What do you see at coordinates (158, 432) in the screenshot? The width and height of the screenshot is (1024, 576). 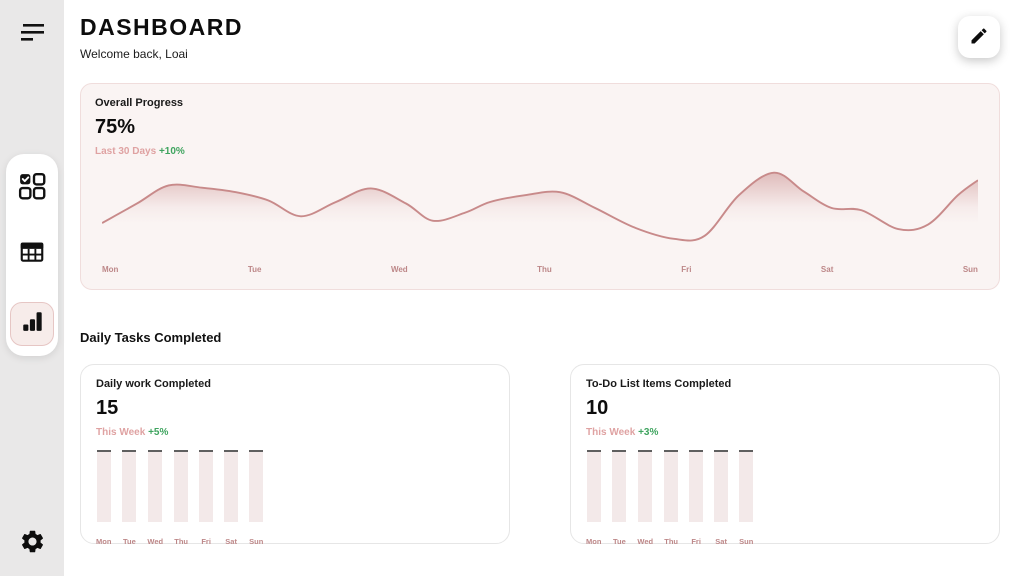 I see `delta-badge: +5%` at bounding box center [158, 432].